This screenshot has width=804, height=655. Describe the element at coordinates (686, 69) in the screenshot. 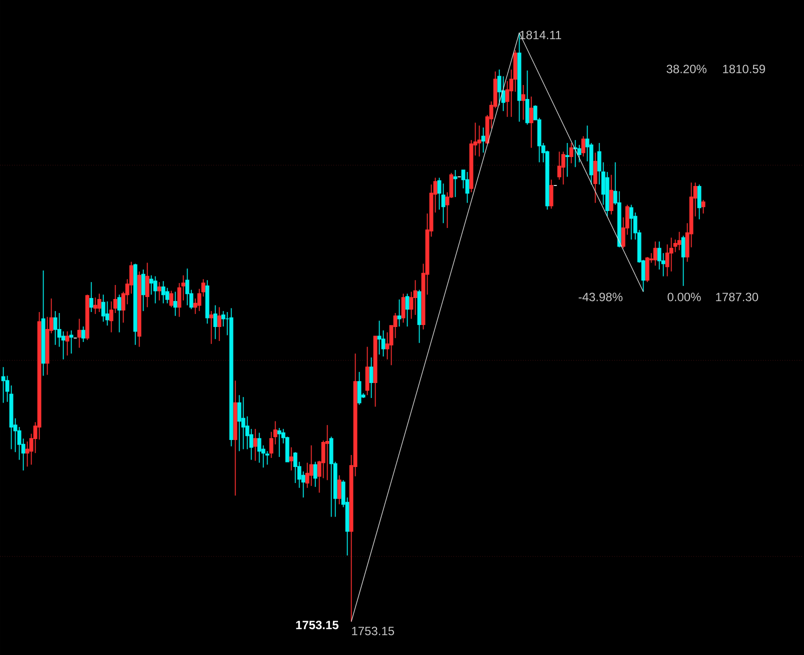

I see `annotation: 38.20%` at that location.